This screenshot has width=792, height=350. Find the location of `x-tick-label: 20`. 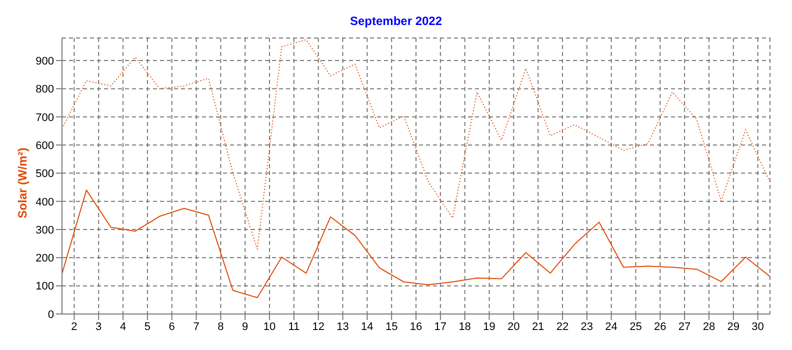

x-tick-label: 20 is located at coordinates (514, 326).